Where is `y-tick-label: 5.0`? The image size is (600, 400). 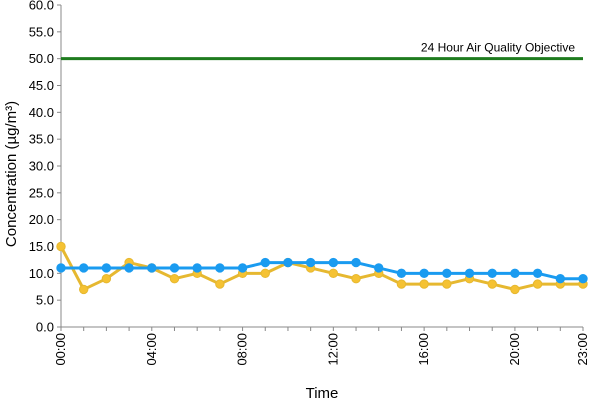 y-tick-label: 5.0 is located at coordinates (45, 300).